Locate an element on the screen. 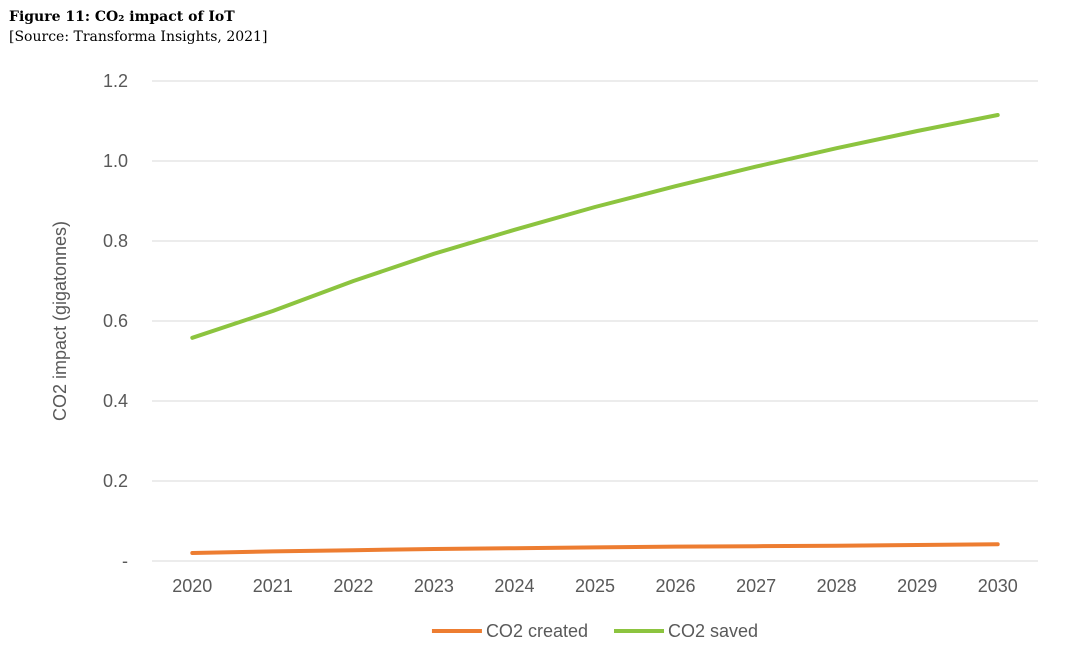  figure-title: Figure 11: CO₂ impact of IoT is located at coordinates (122, 17).